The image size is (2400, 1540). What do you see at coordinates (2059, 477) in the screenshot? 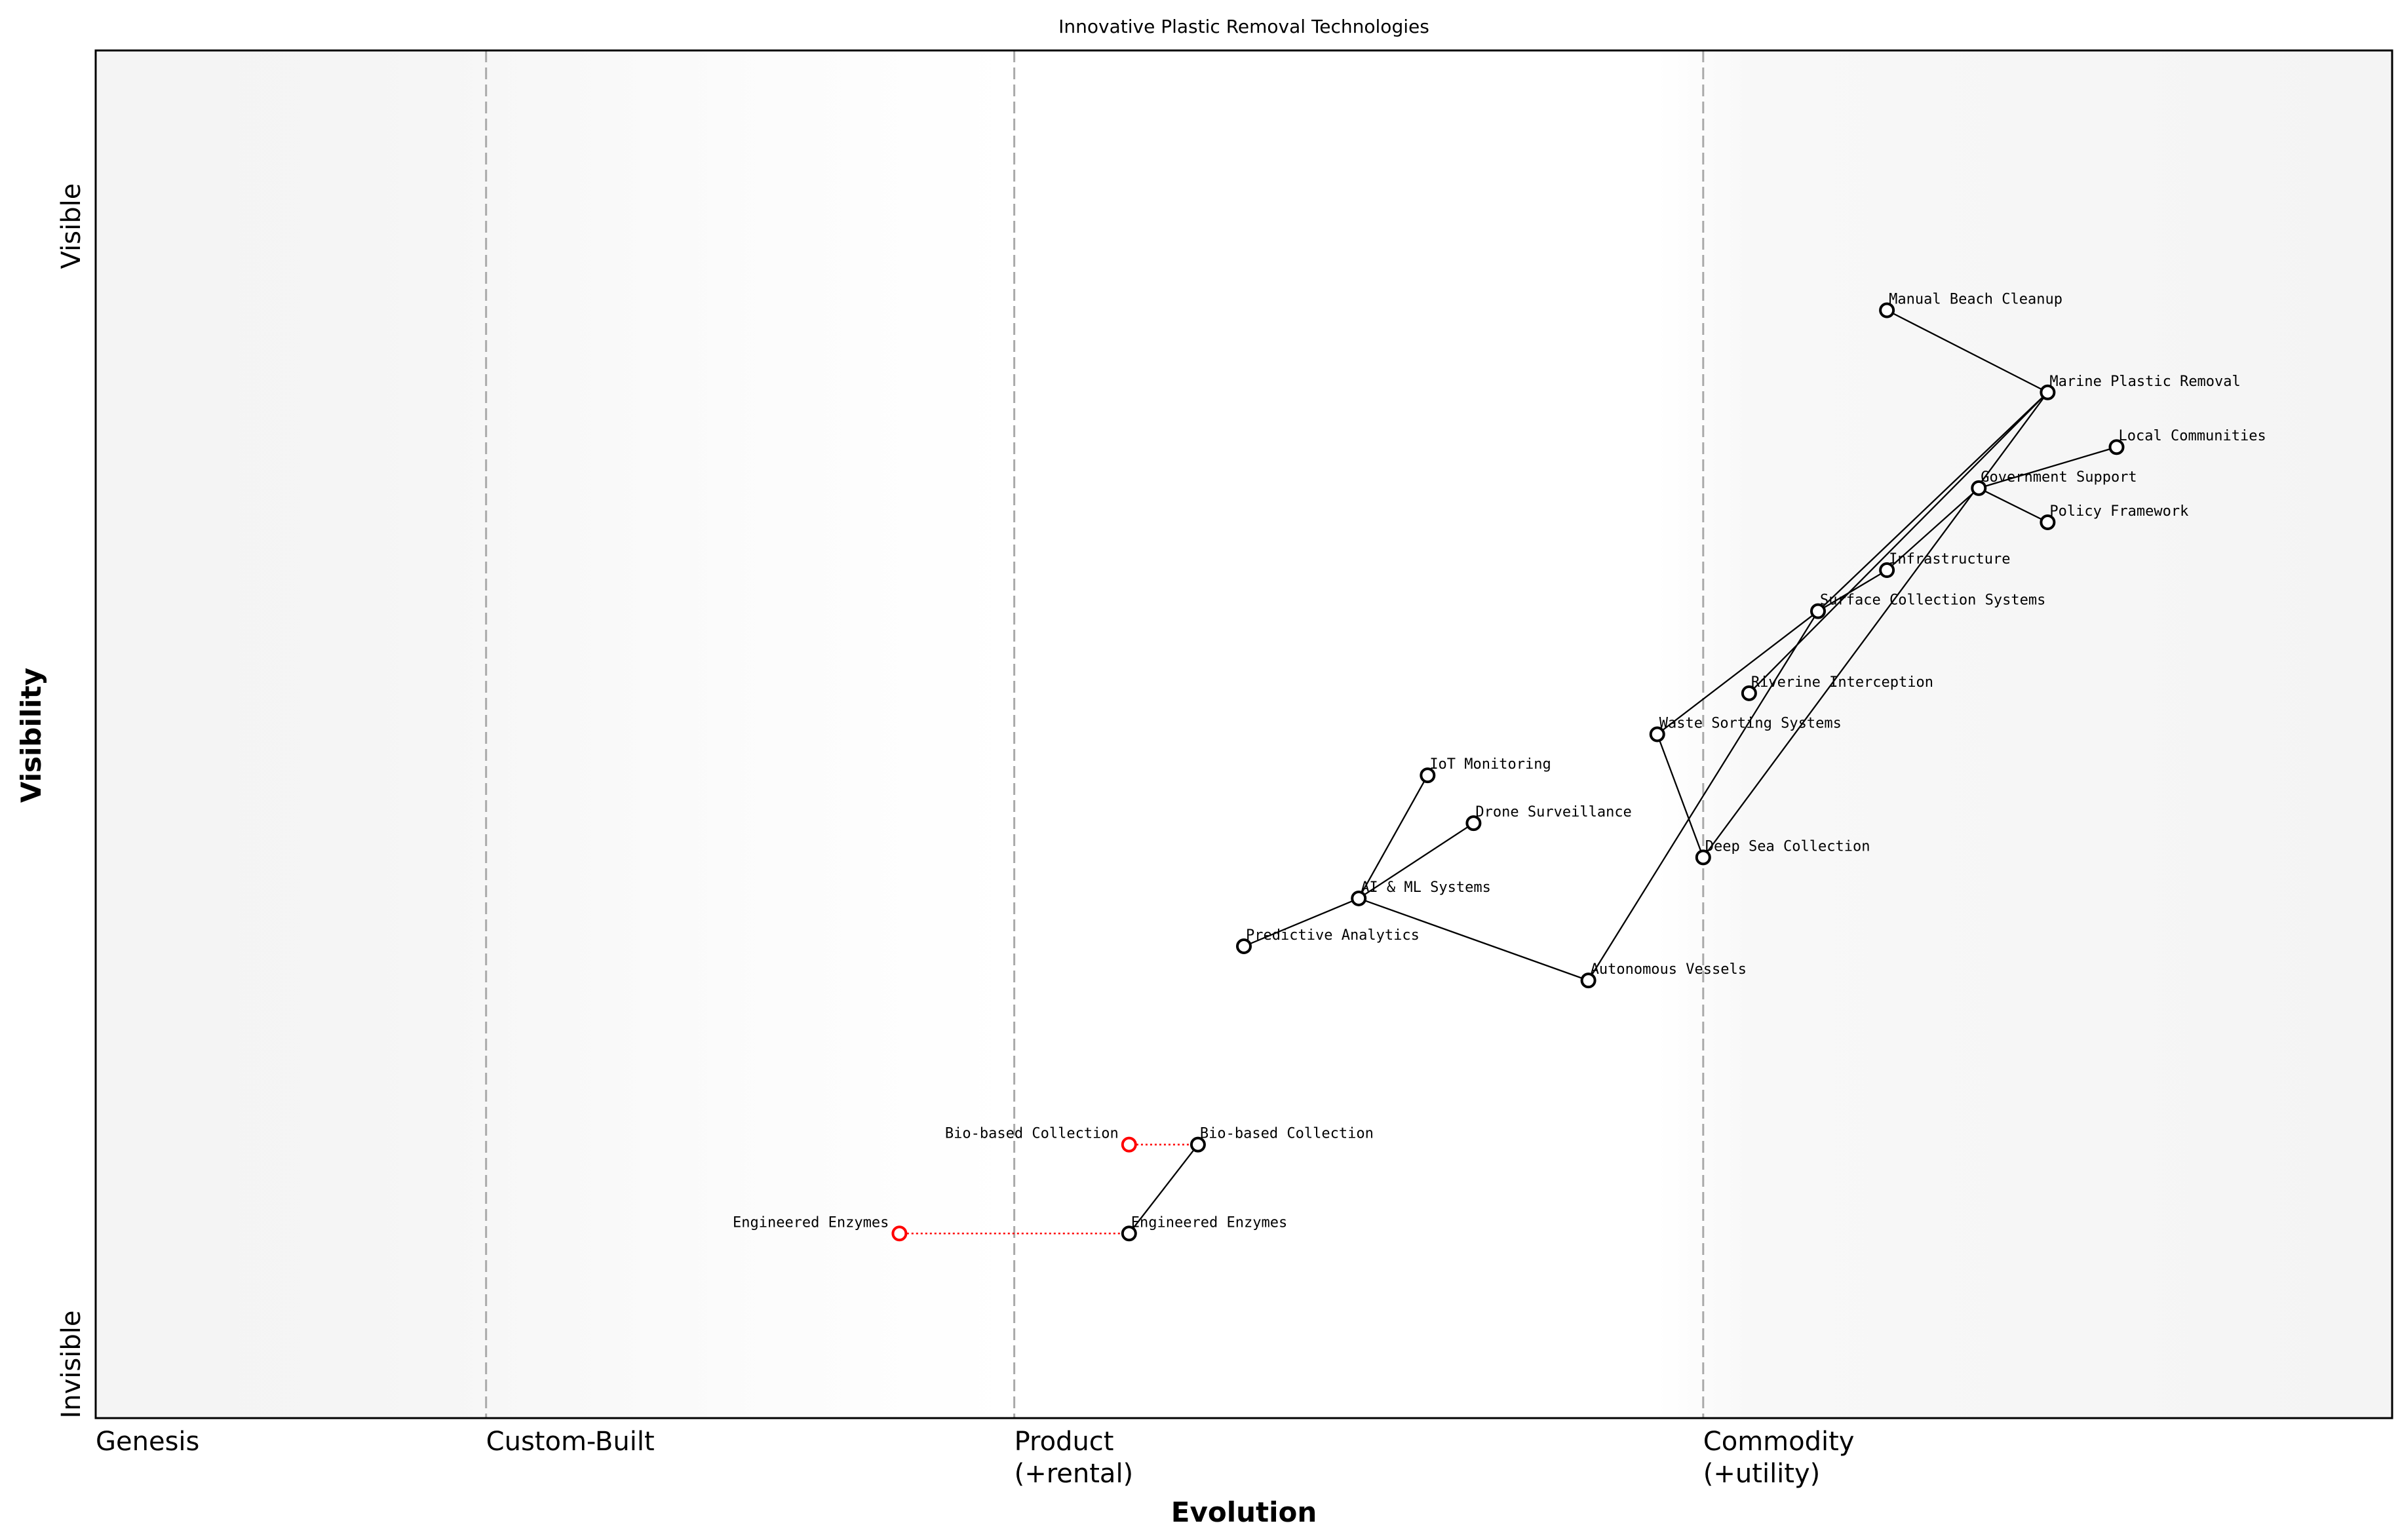
I see `component-label: Government Support` at bounding box center [2059, 477].